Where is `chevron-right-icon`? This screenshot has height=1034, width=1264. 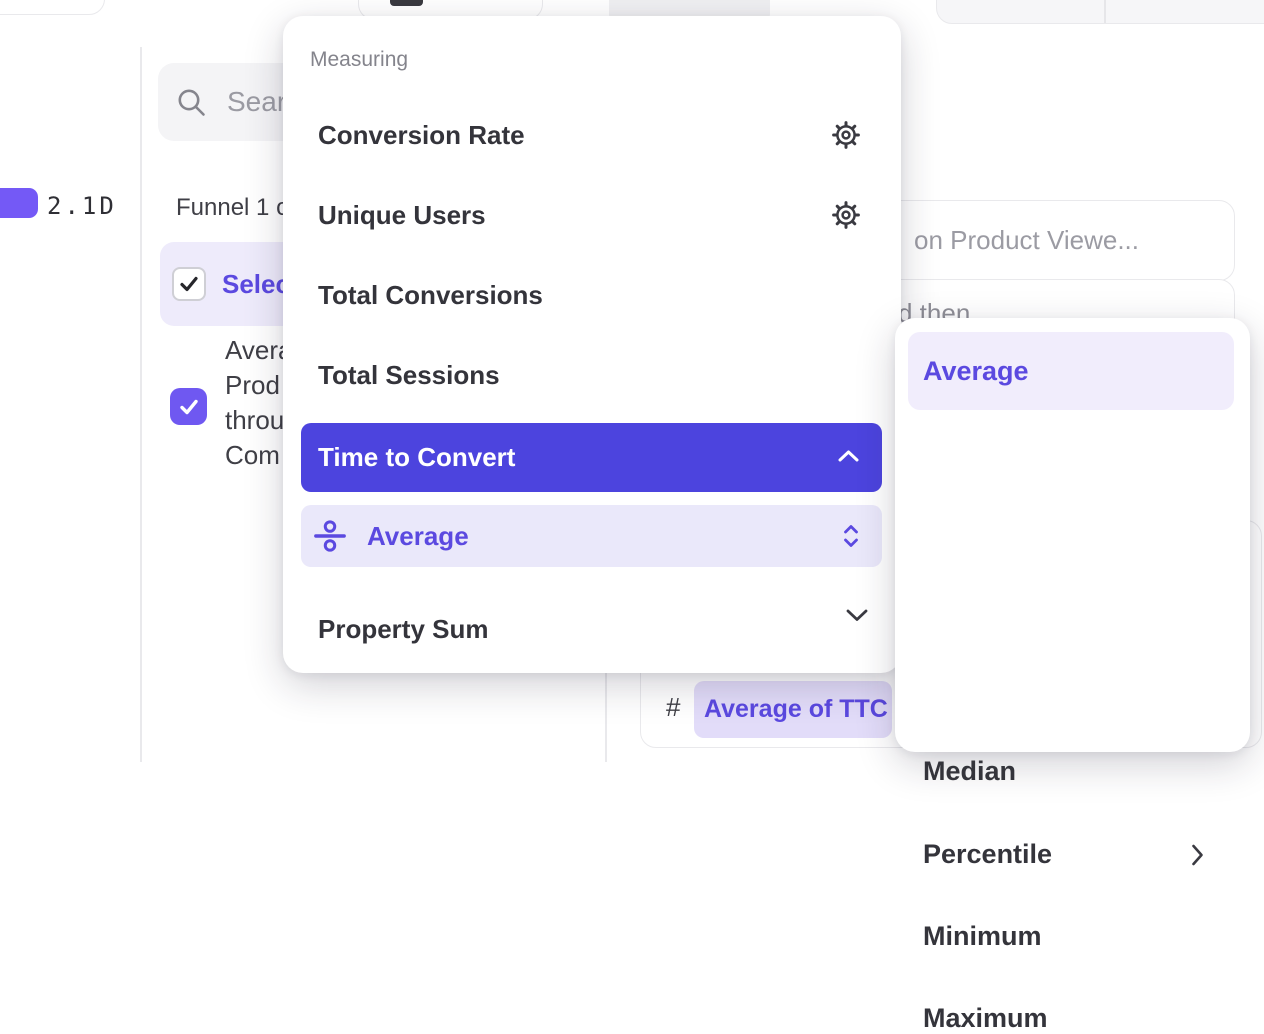 chevron-right-icon is located at coordinates (1197, 855).